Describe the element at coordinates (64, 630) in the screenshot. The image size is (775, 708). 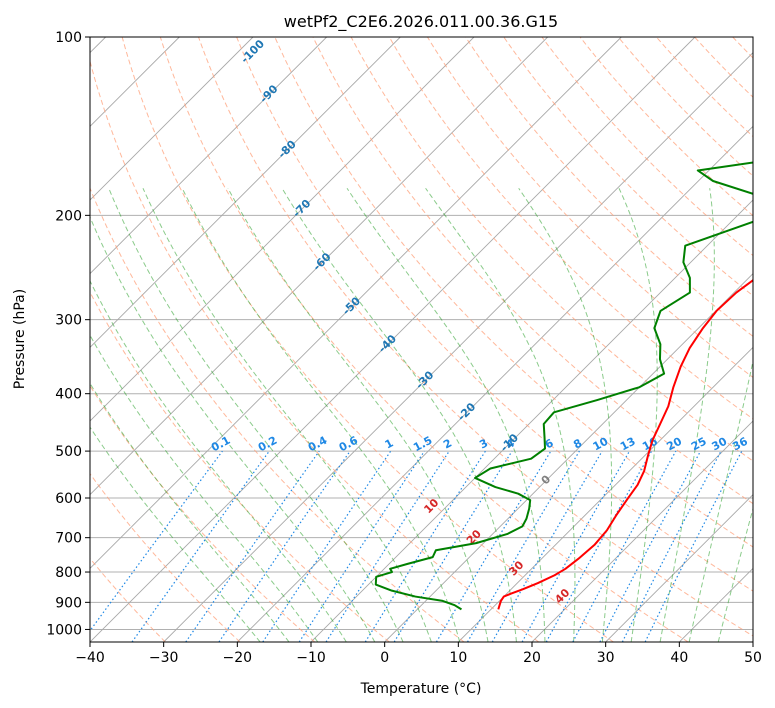
I see `y-tick-label: 1000` at that location.